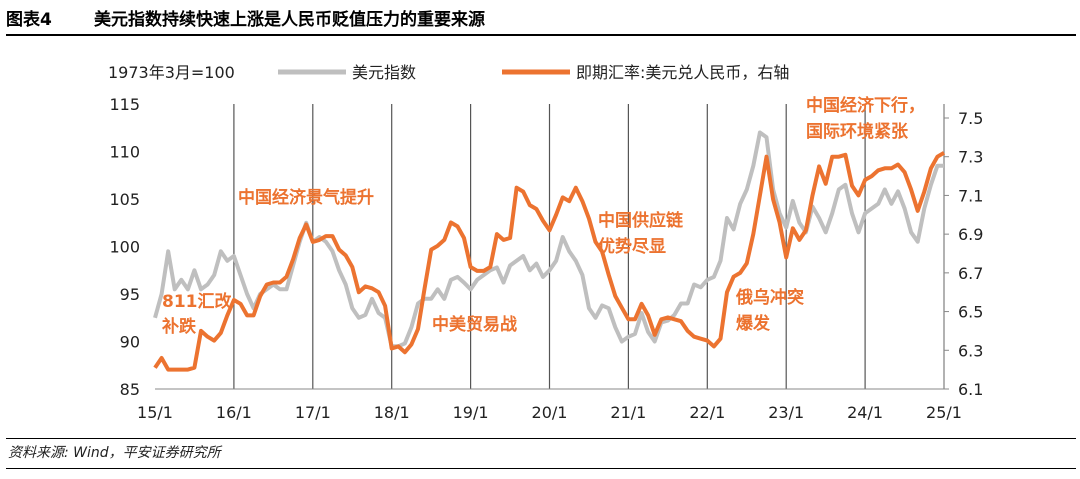 The image size is (1080, 479). Describe the element at coordinates (541, 35) in the screenshot. I see `header-rule` at that location.